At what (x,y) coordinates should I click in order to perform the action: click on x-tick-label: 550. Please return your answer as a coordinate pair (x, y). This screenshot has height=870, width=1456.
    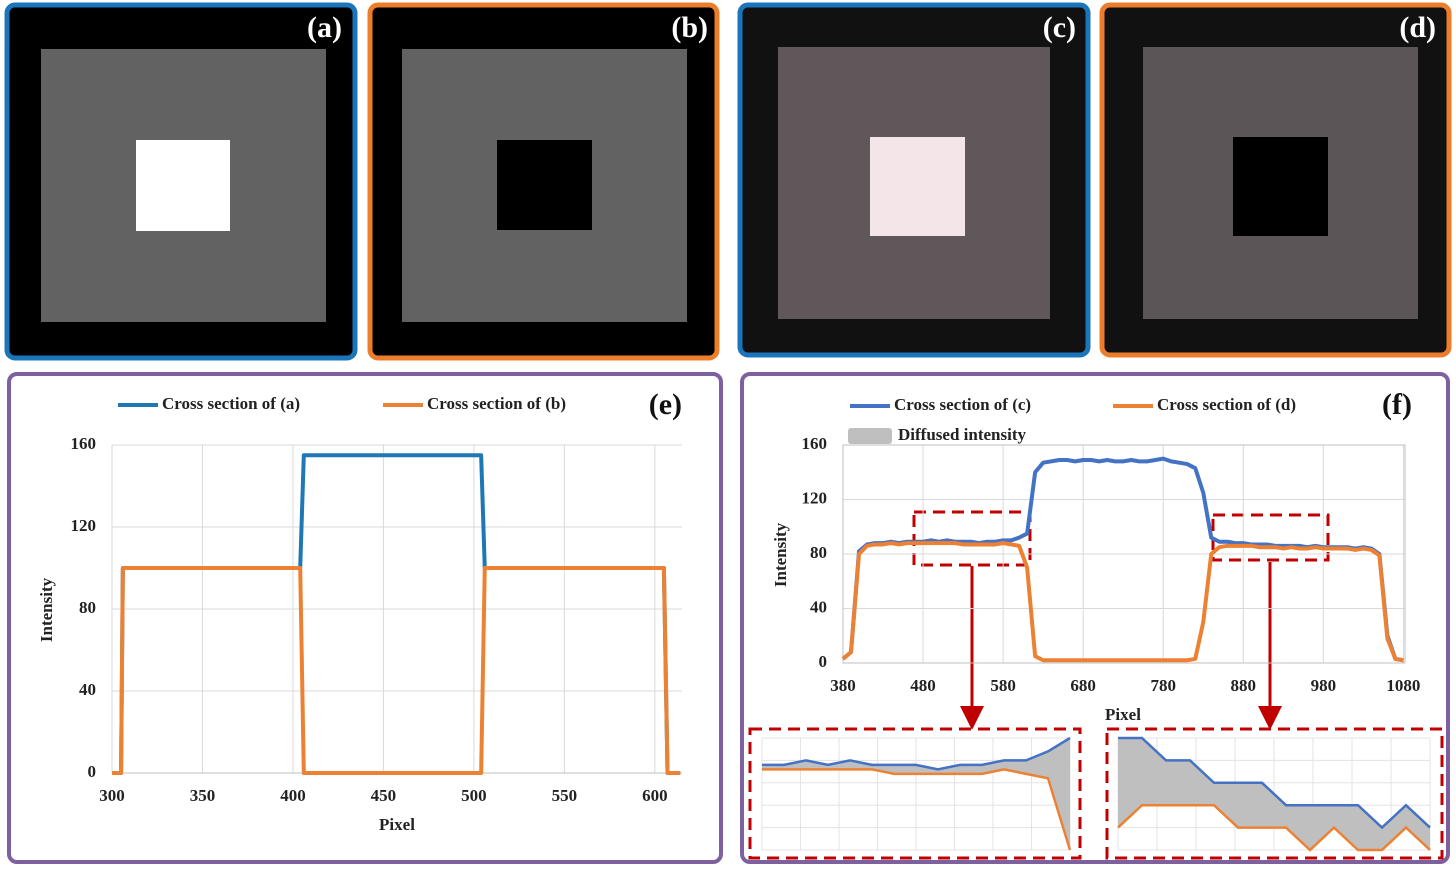
    Looking at the image, I should click on (565, 795).